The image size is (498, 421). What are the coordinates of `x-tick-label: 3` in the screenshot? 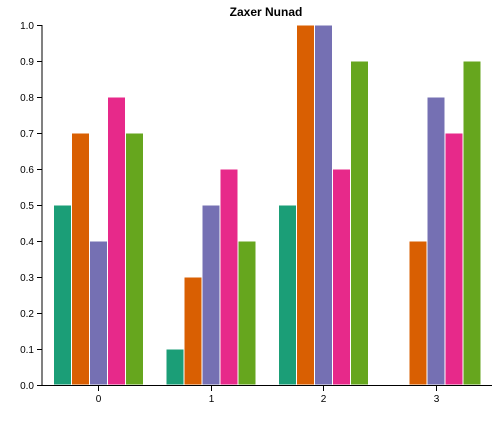 It's located at (437, 399).